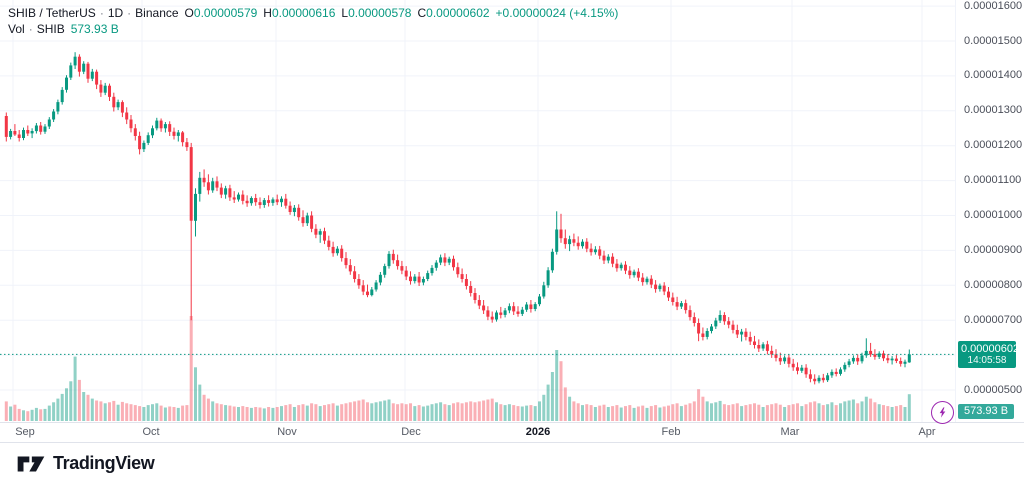 Image resolution: width=1024 pixels, height=484 pixels. What do you see at coordinates (927, 432) in the screenshot?
I see `time-axis-label: Apr` at bounding box center [927, 432].